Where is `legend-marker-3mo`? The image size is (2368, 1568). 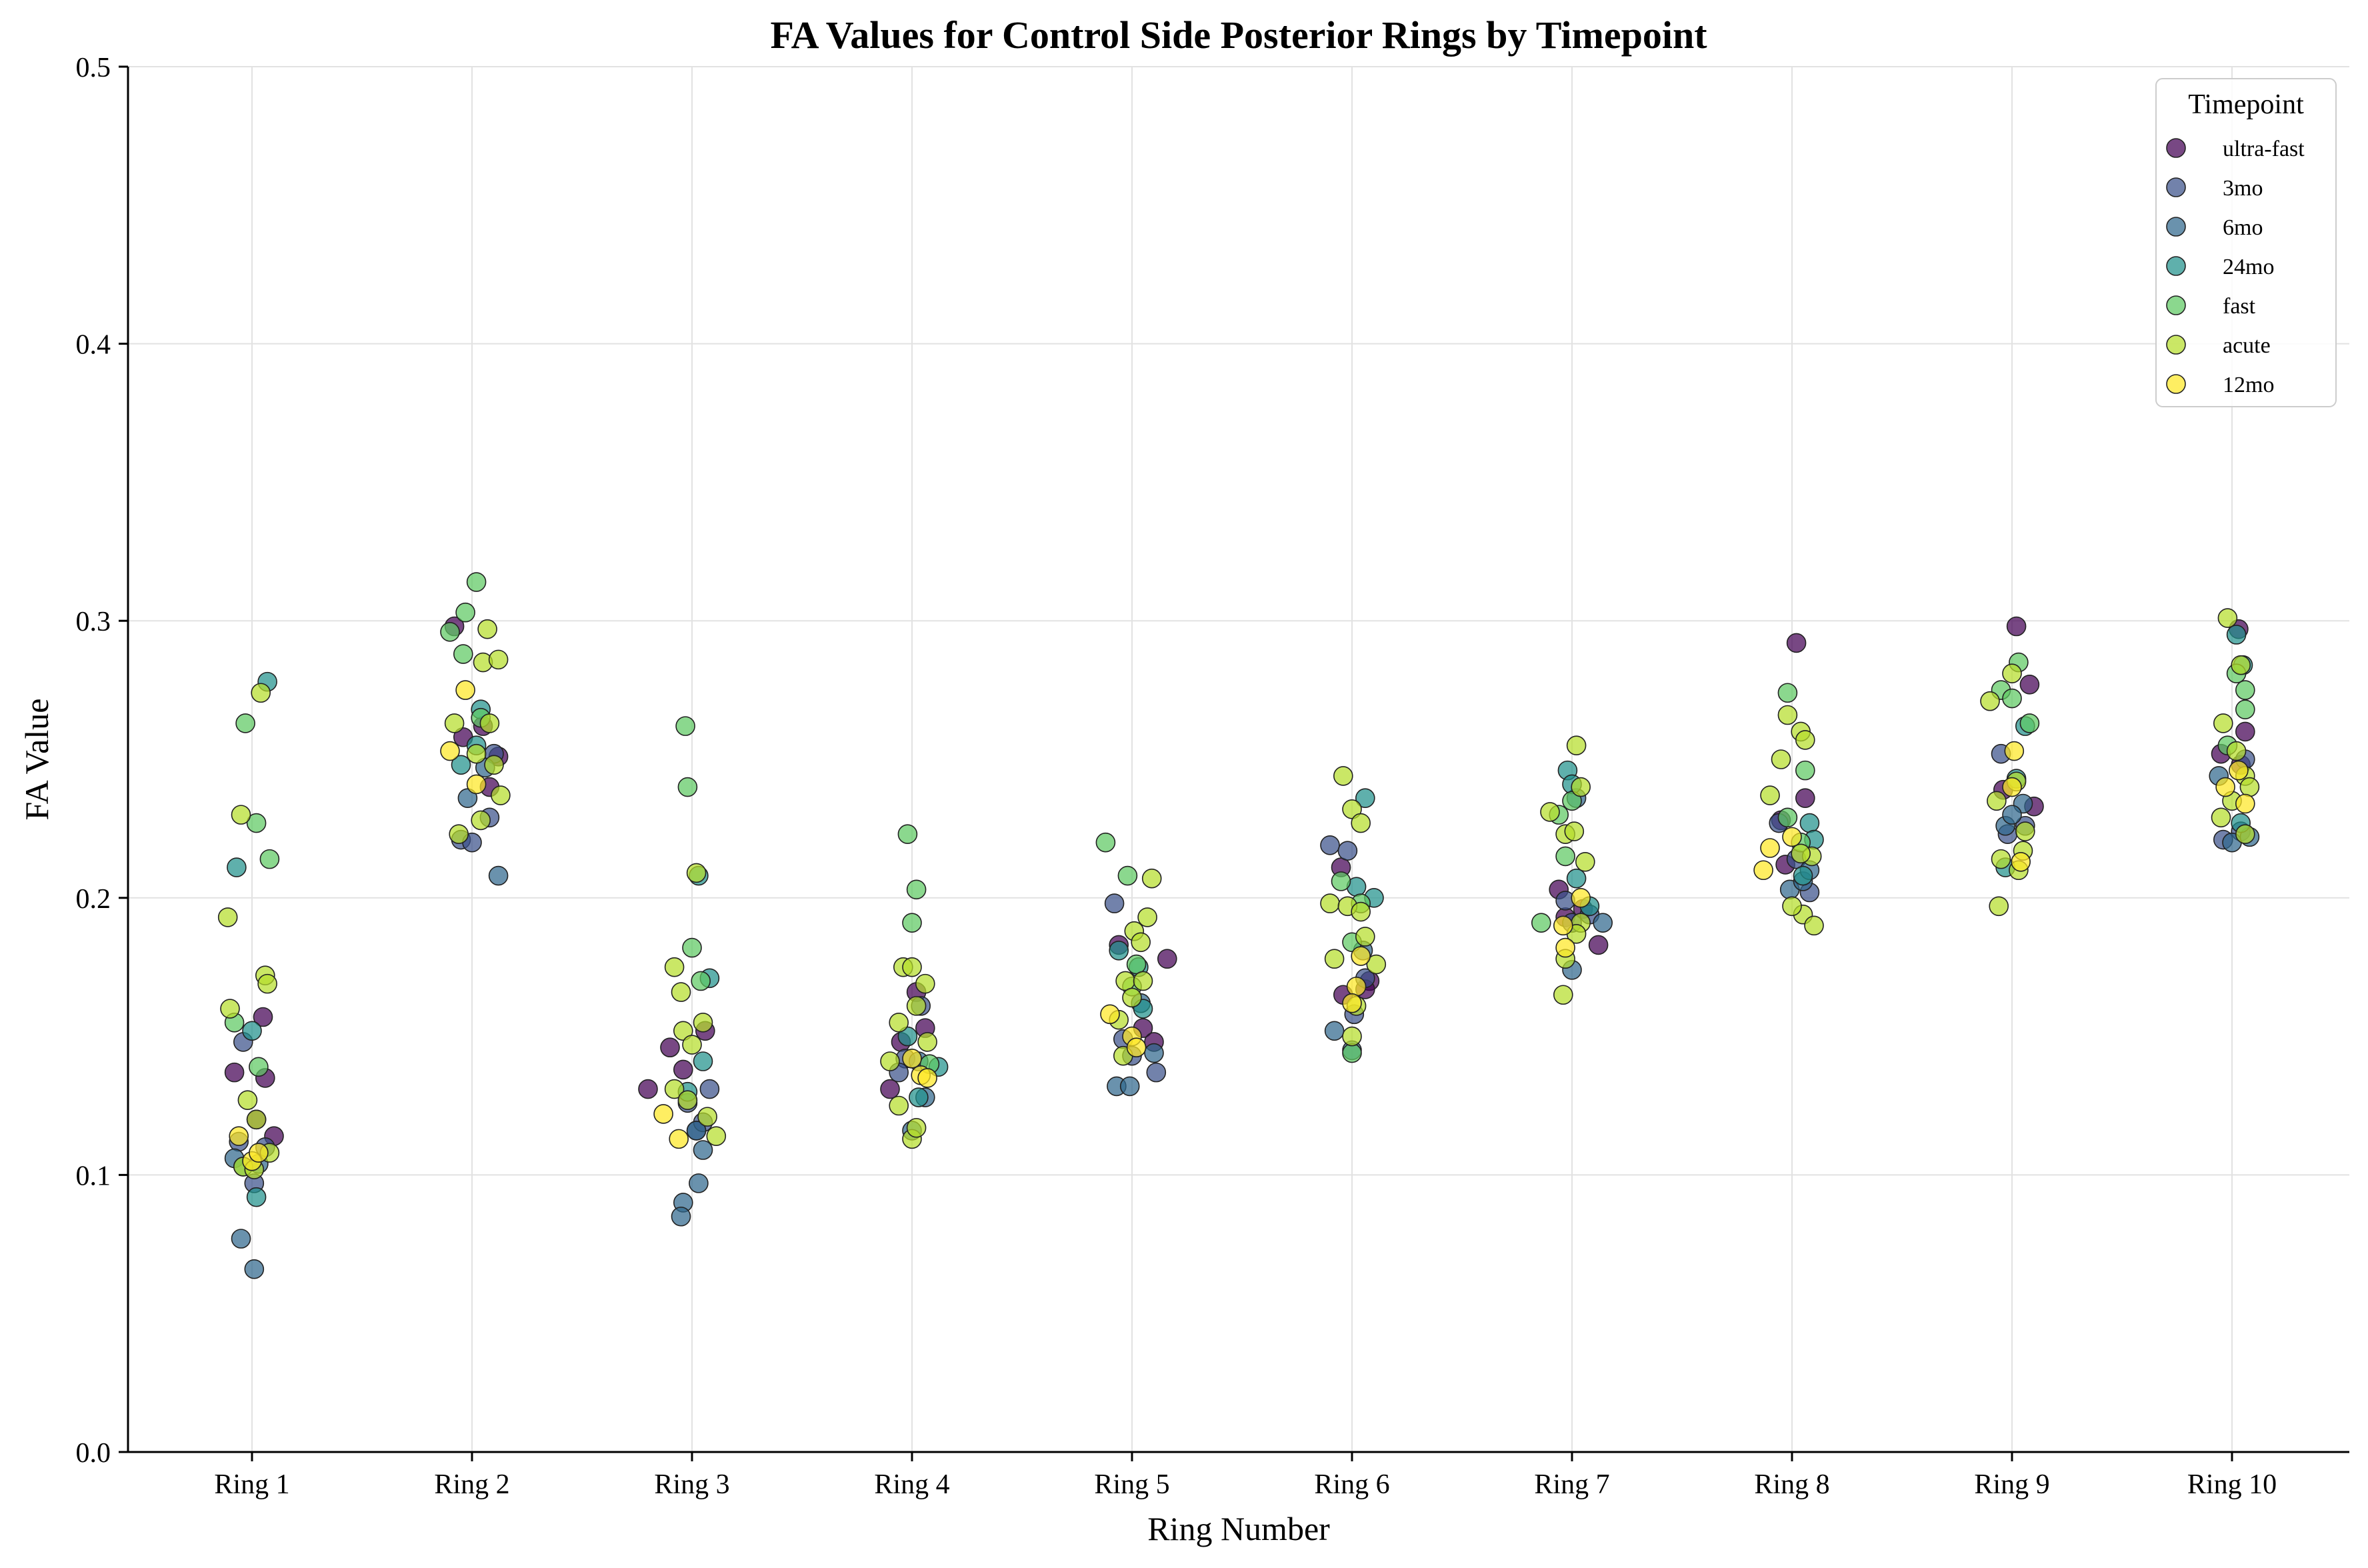 legend-marker-3mo is located at coordinates (2176, 187).